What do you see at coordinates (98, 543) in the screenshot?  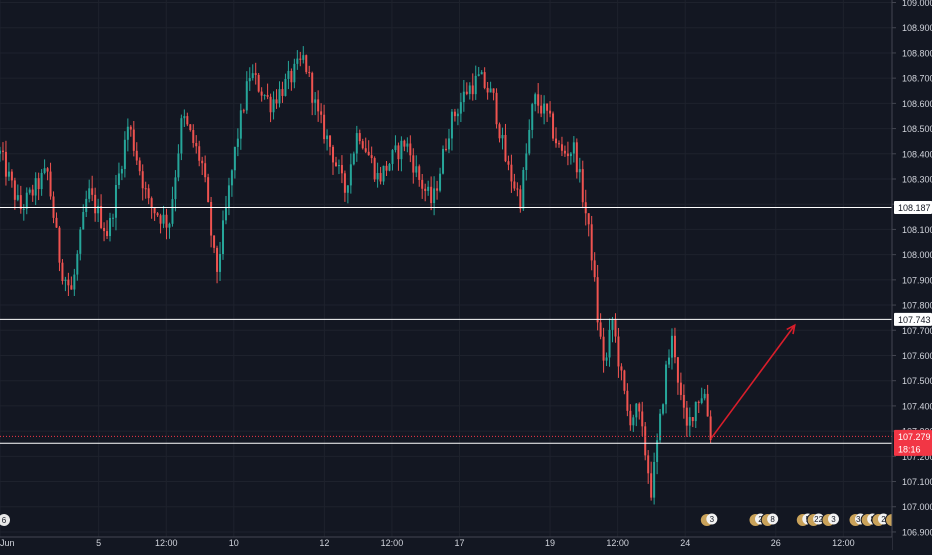 I see `x-tick-label: 5` at bounding box center [98, 543].